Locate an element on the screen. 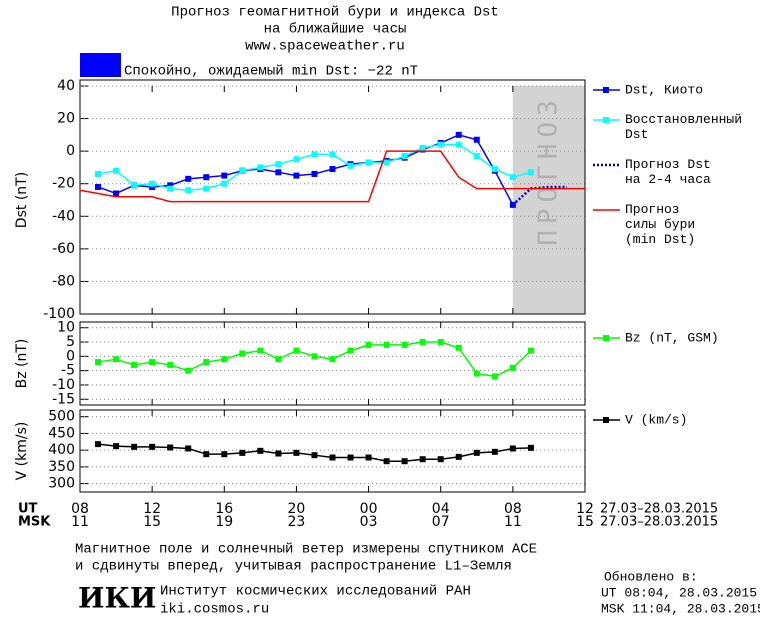 Image resolution: width=760 pixels, height=620 pixels. legend-label: V (km/s) is located at coordinates (656, 419).